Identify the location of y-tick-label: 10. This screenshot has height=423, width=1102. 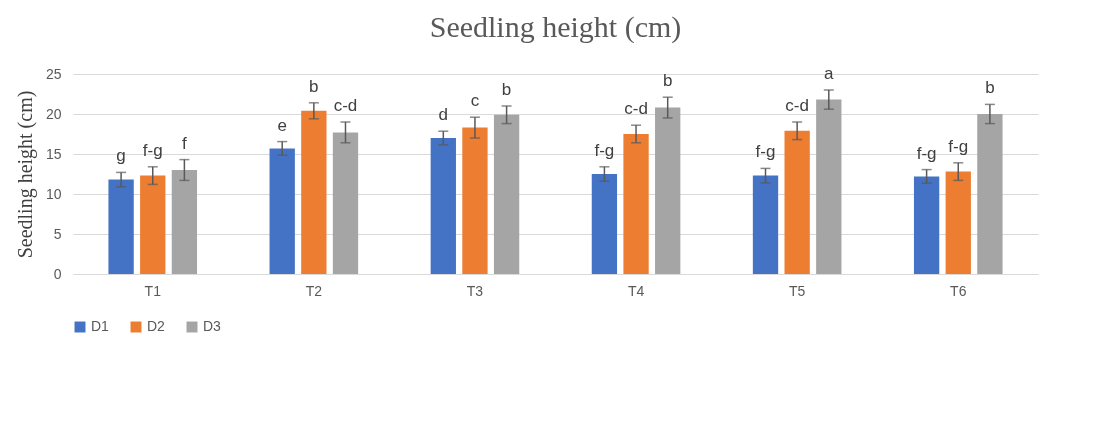
(53, 193).